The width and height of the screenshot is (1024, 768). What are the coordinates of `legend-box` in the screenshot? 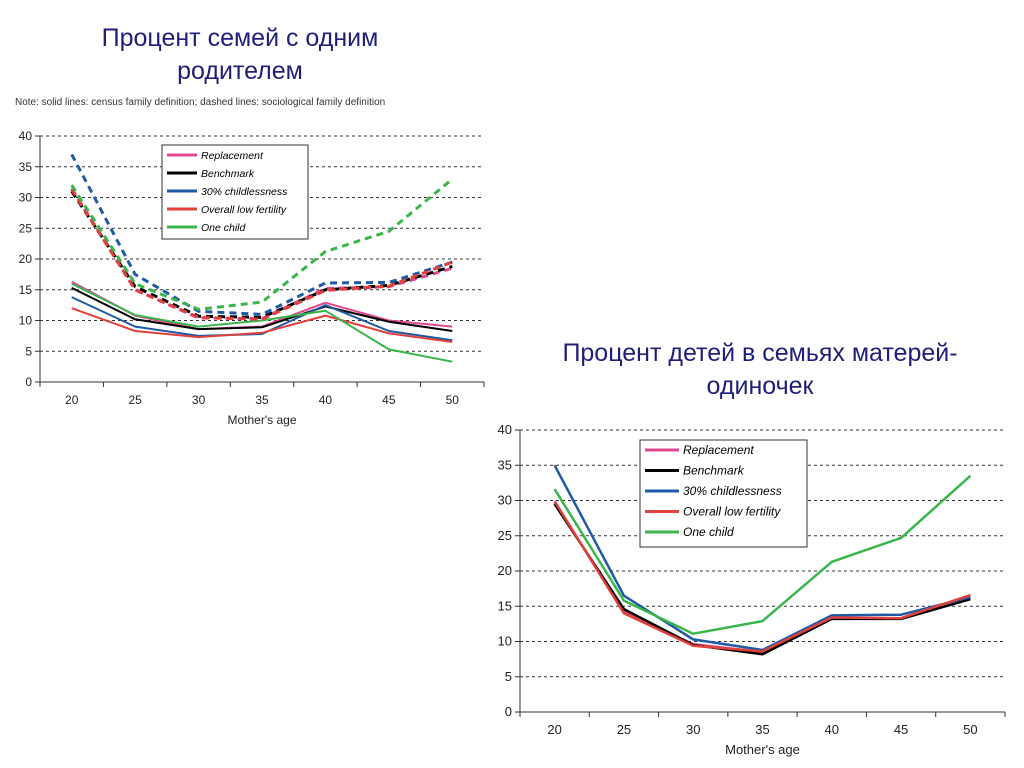 It's located at (723, 493).